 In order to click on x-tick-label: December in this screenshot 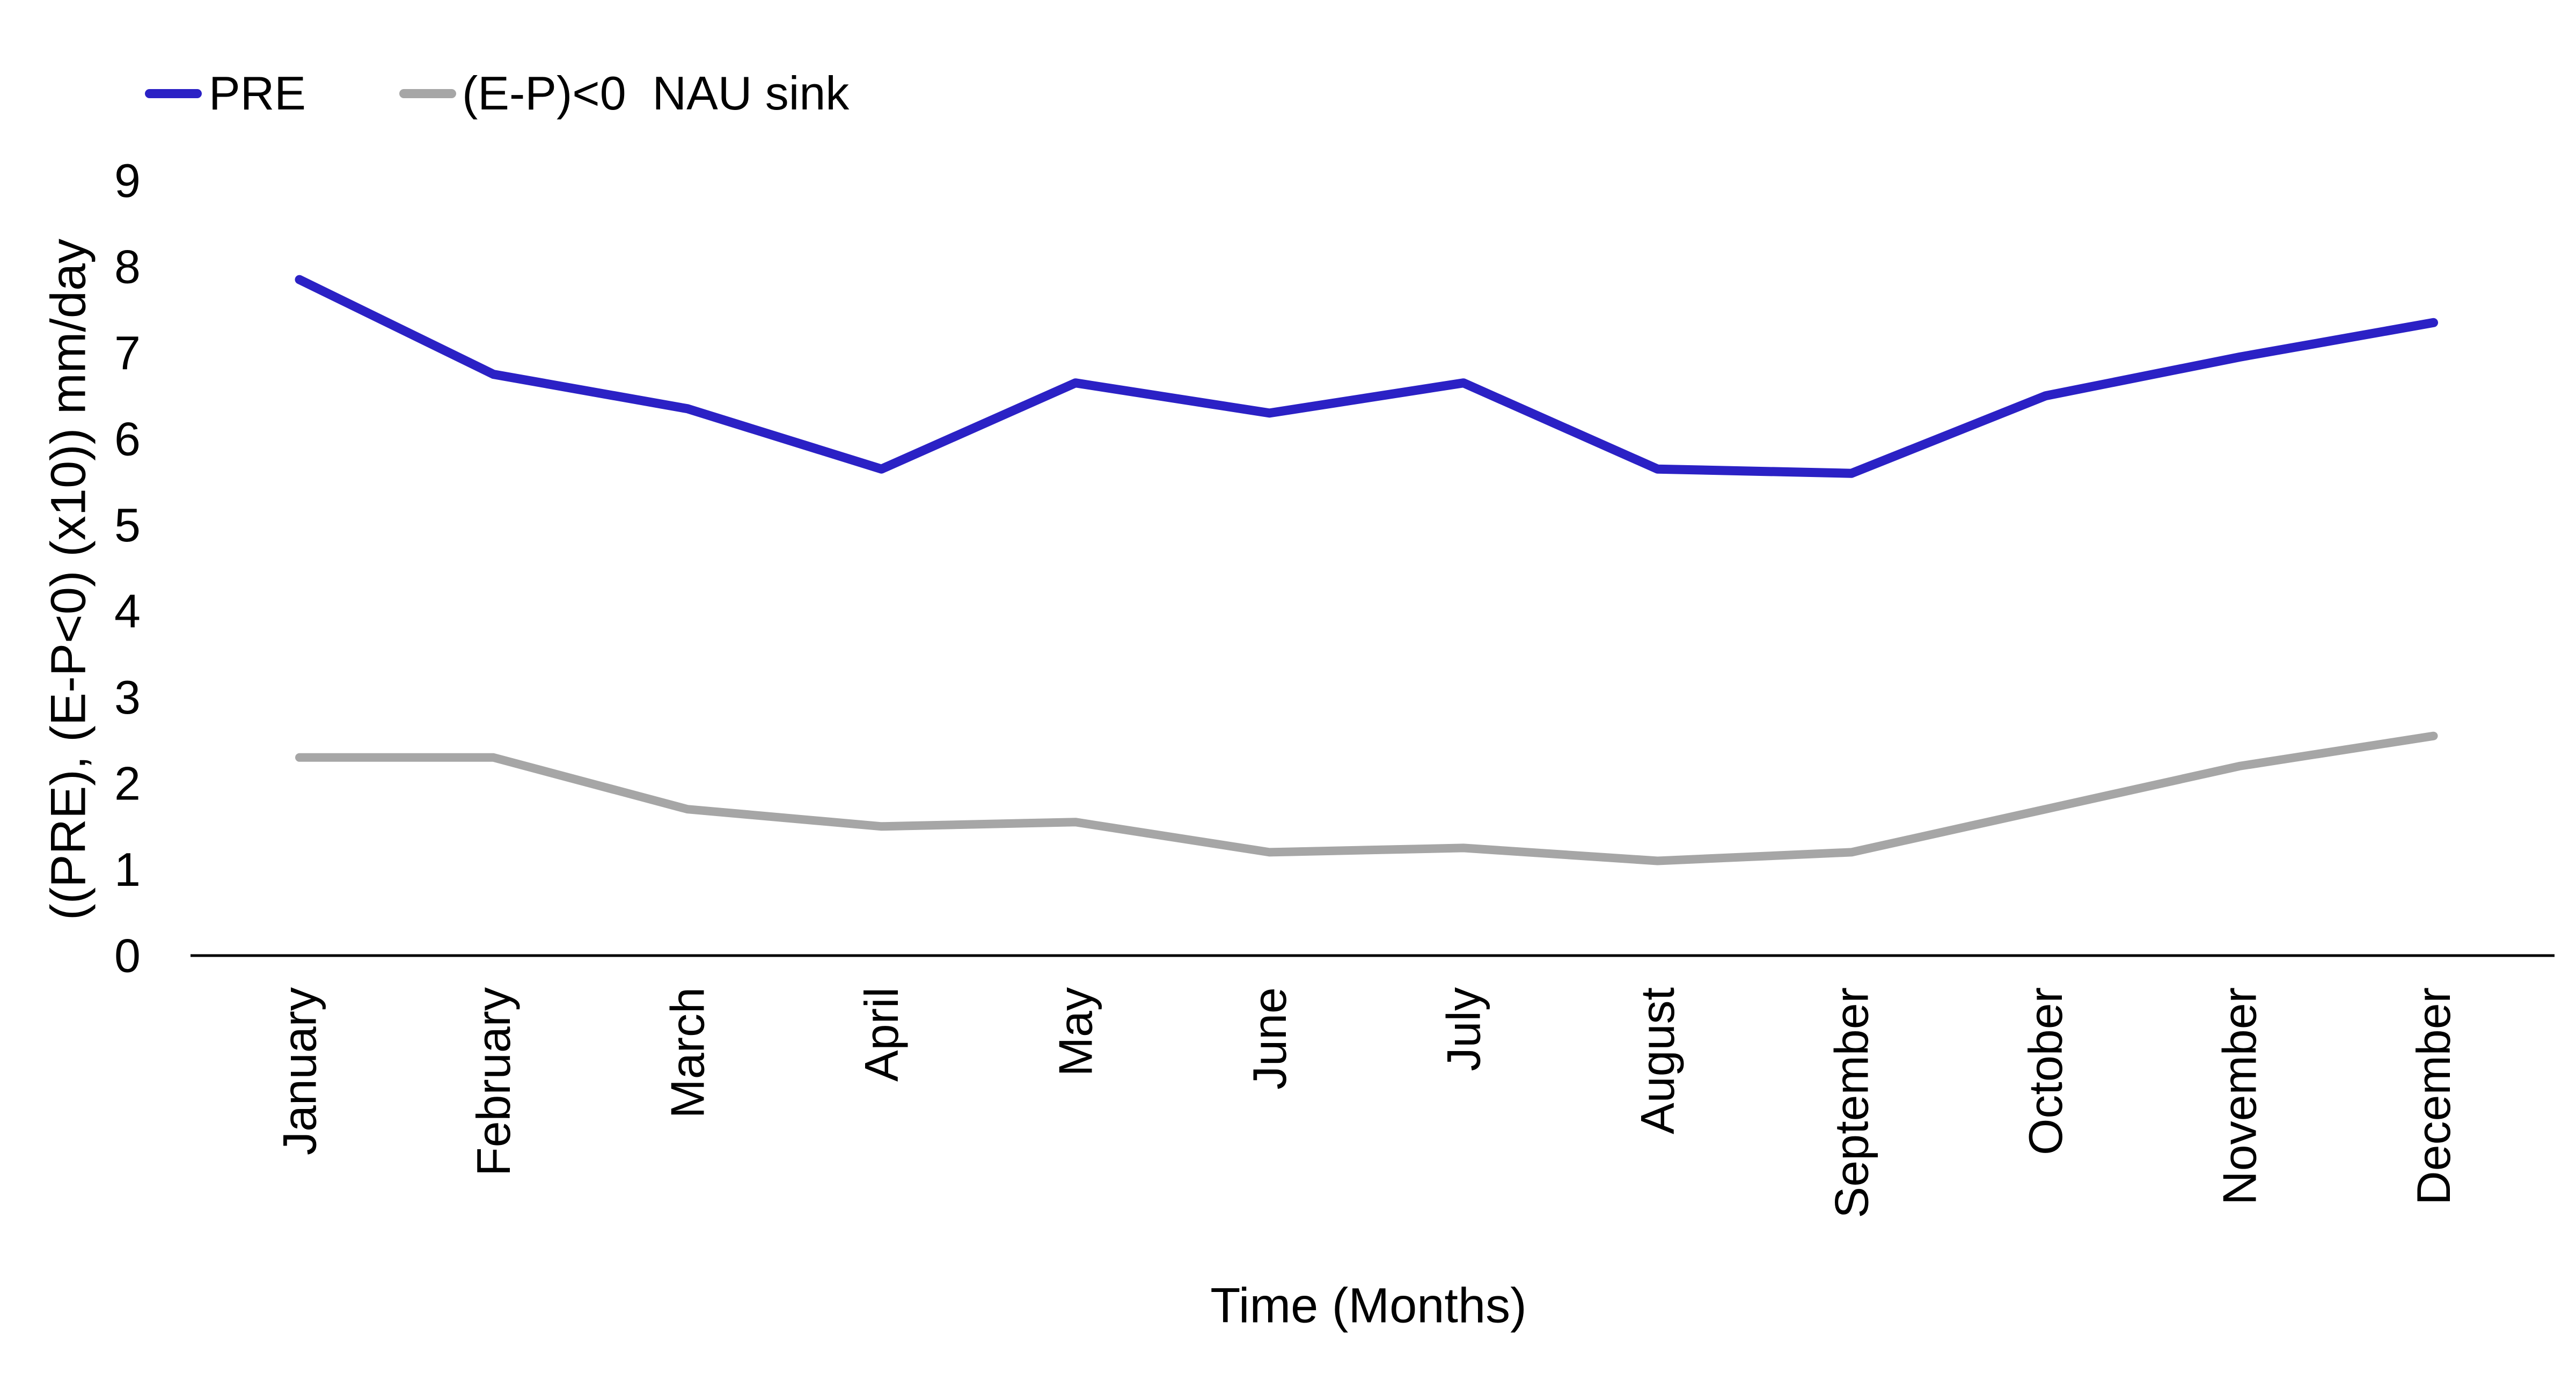, I will do `click(2433, 1096)`.